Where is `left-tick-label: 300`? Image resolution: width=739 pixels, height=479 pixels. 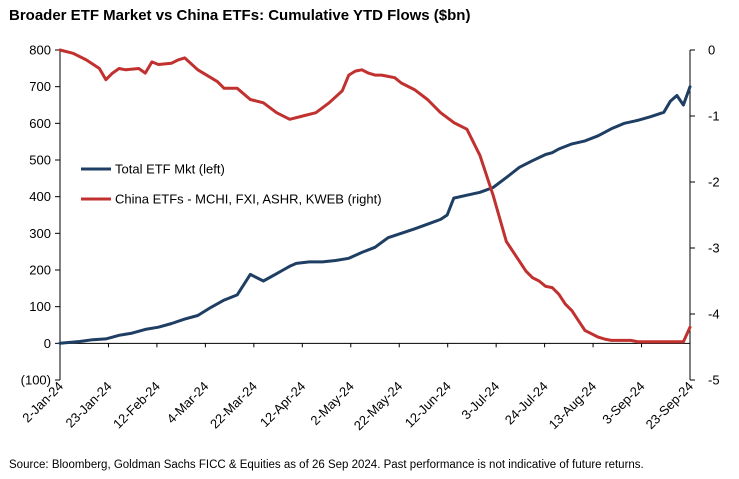
left-tick-label: 300 is located at coordinates (40, 233).